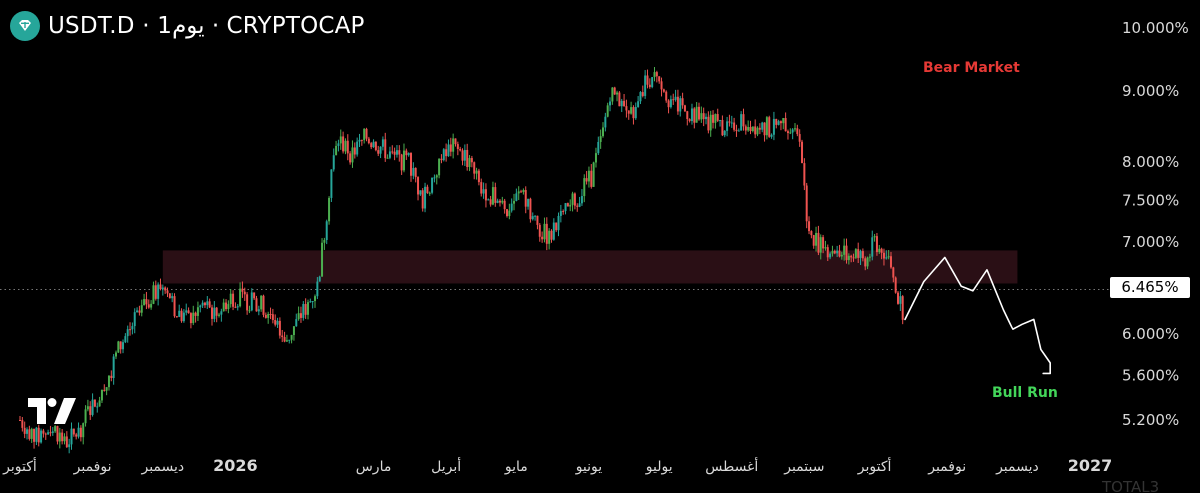 This screenshot has width=1200, height=493. What do you see at coordinates (374, 467) in the screenshot?
I see `x-tick-label: مارس` at bounding box center [374, 467].